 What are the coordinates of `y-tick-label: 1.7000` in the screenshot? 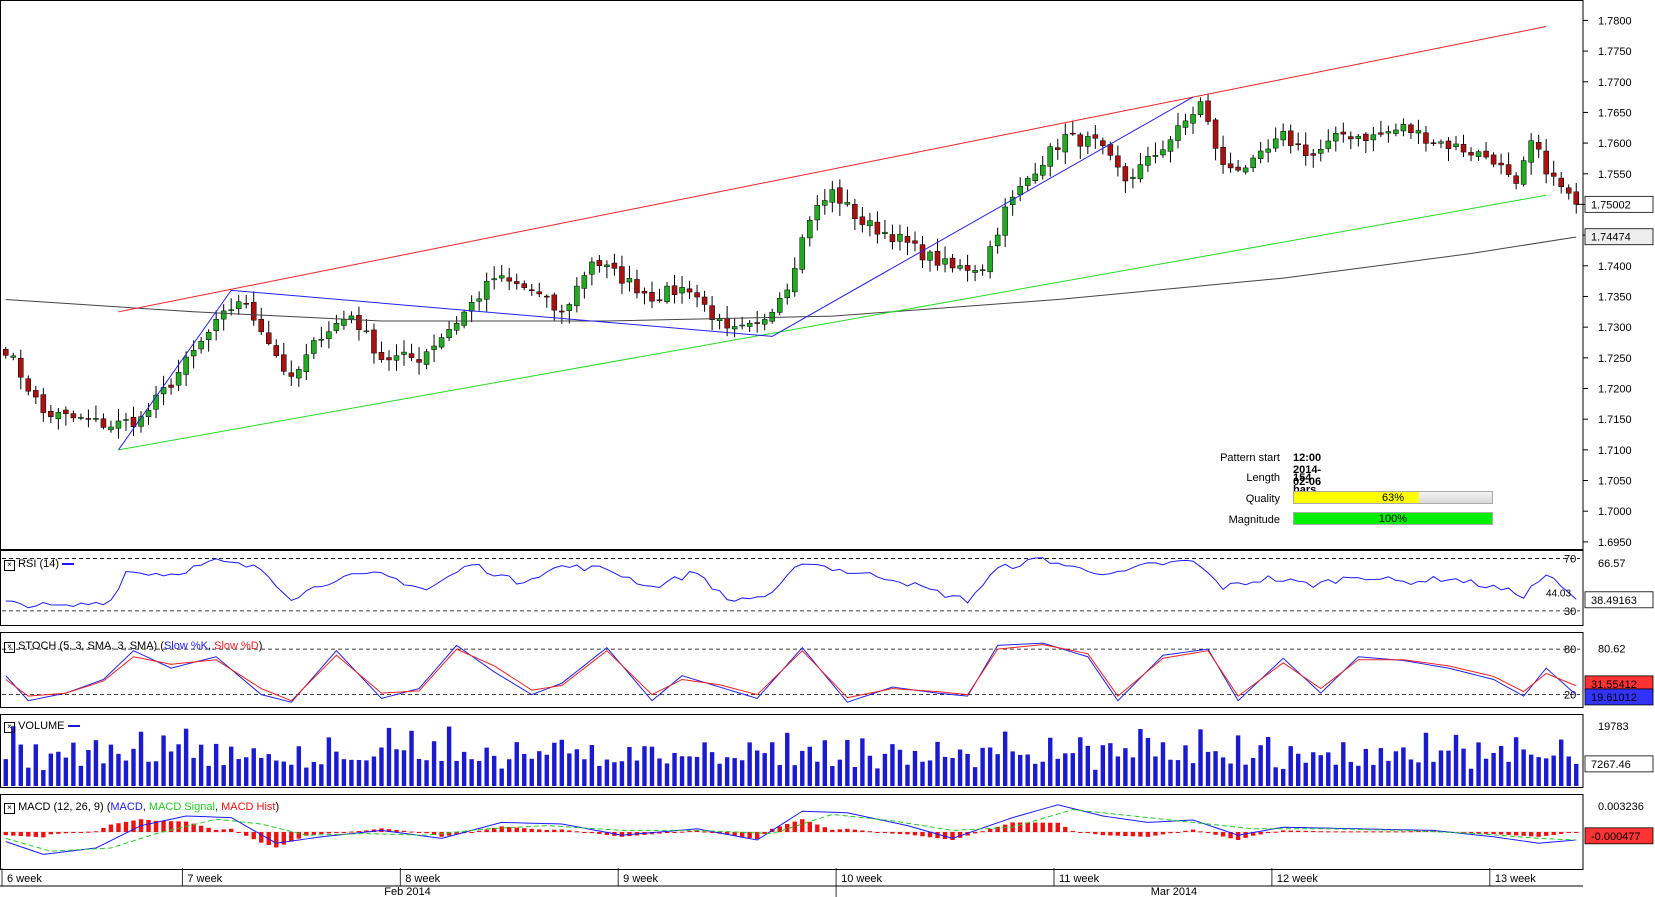 It's located at (1615, 512).